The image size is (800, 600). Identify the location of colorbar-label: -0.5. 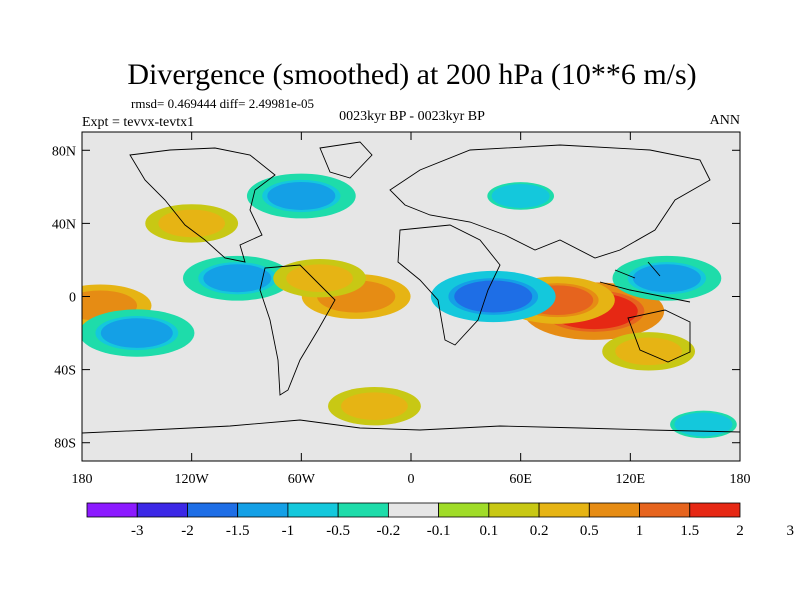
(338, 531).